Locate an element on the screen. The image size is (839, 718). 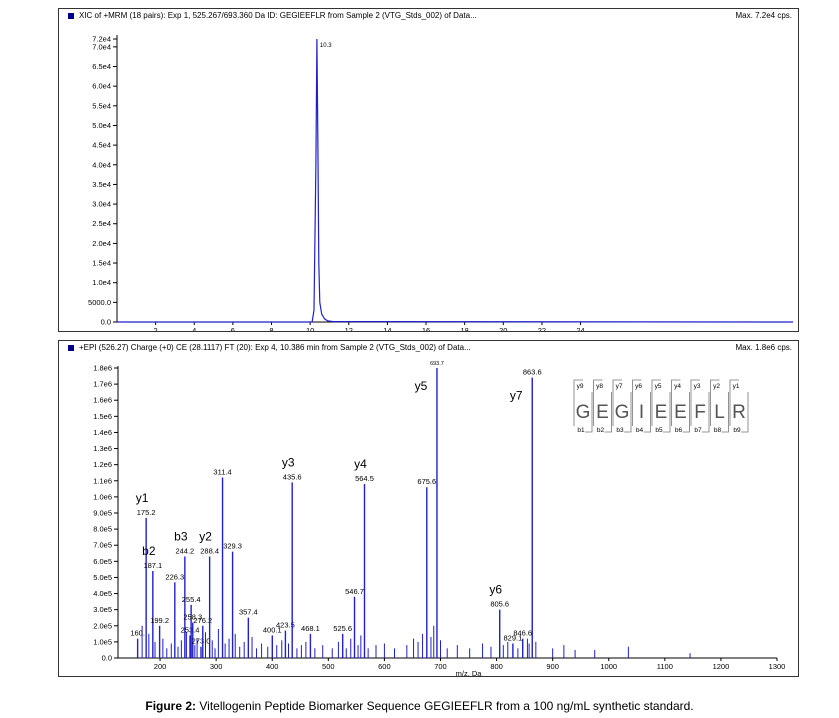
y-tick-label: 2.0e5 is located at coordinates (102, 625).